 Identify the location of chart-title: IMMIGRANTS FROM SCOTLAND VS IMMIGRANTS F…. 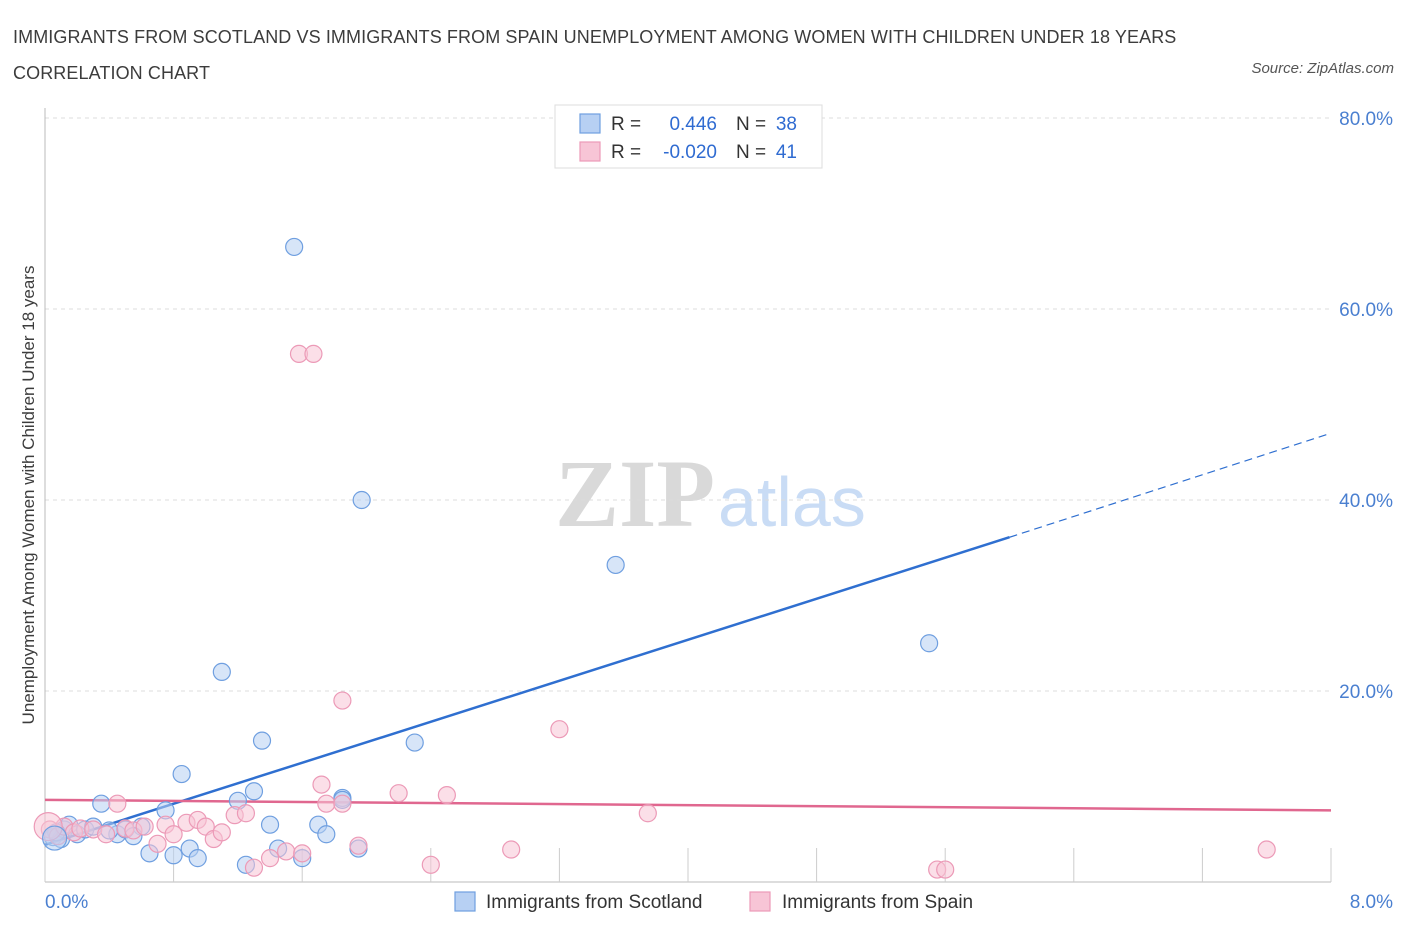
(595, 55).